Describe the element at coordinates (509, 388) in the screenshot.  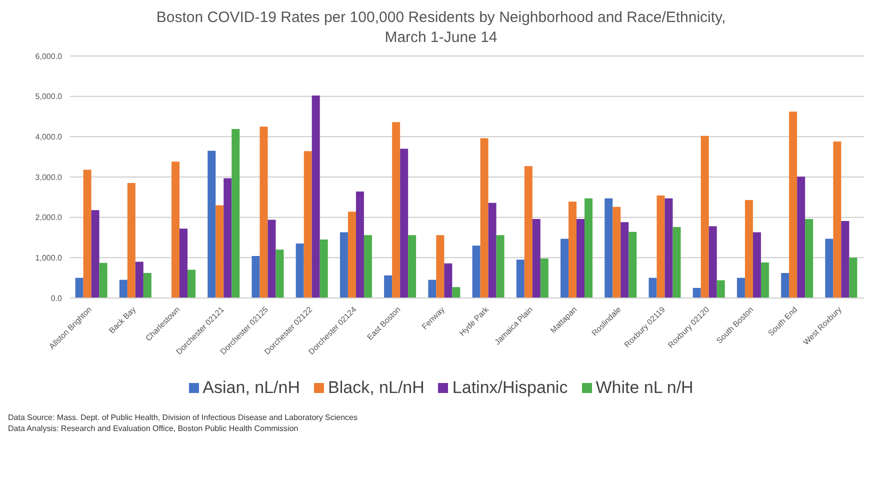
I see `legend-label: Latinx/Hispanic` at that location.